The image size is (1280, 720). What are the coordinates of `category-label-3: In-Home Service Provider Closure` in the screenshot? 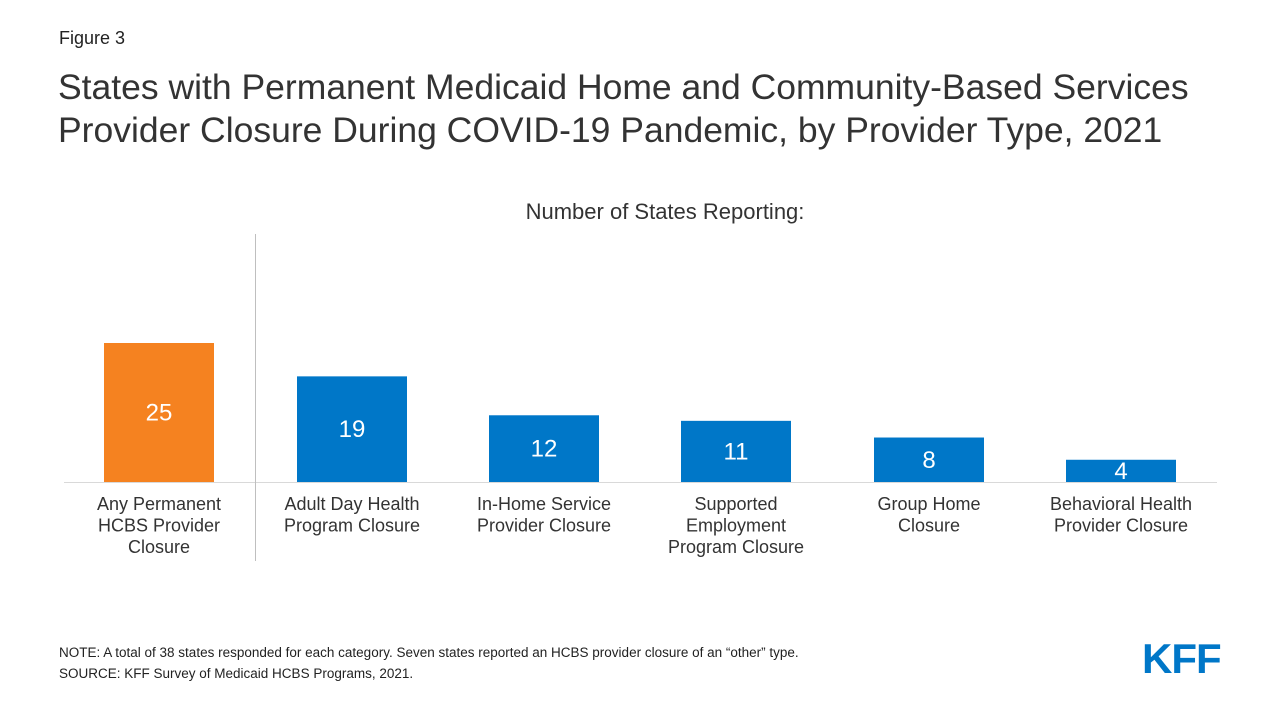 It's located at (544, 515).